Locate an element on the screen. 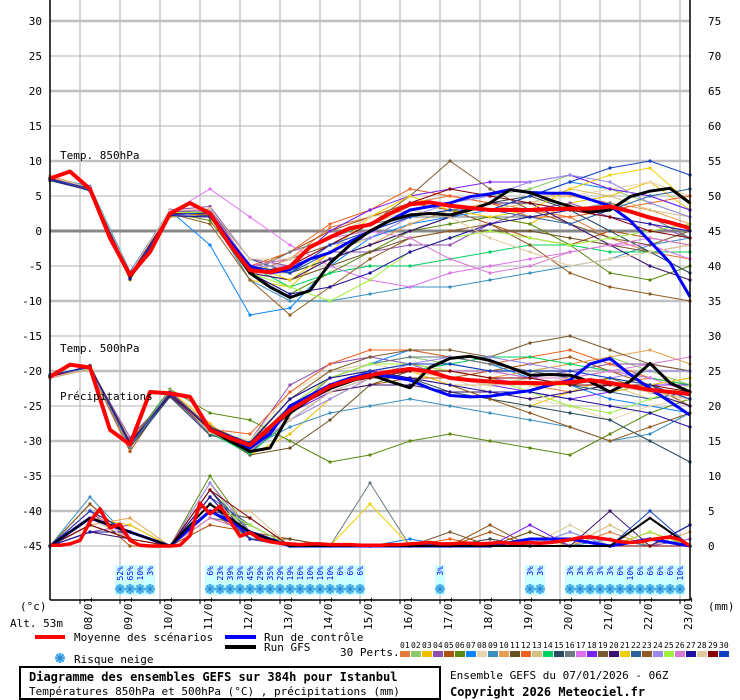 Image resolution: width=740 pixels, height=700 pixels. t850-member-14-point is located at coordinates (610, 252).